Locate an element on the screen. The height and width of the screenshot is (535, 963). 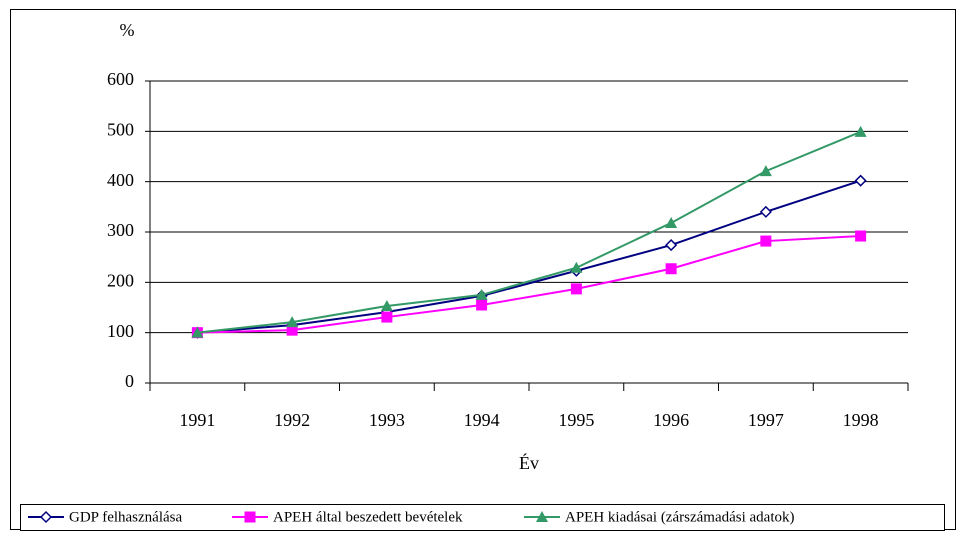
x-tick-label: 1995 is located at coordinates (576, 420).